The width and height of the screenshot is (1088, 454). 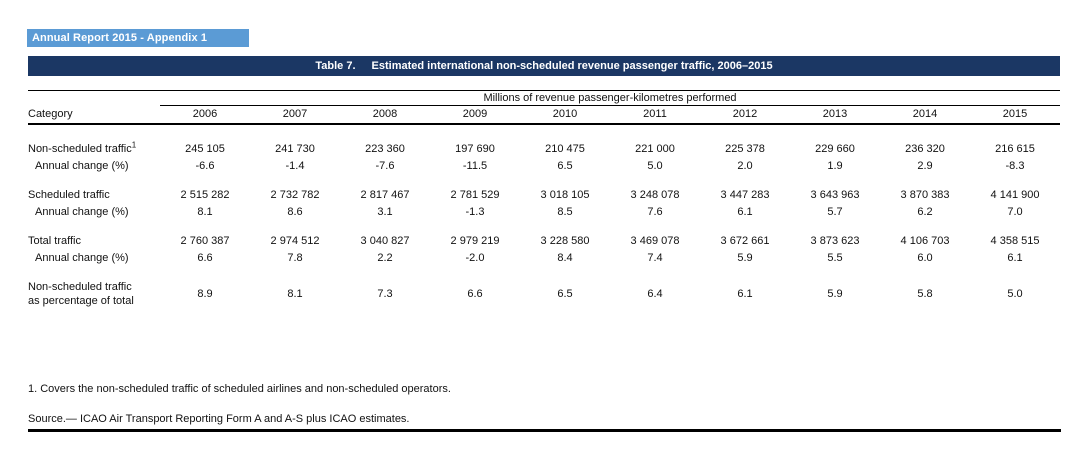 I want to click on year-header: 2015, so click(x=1015, y=115).